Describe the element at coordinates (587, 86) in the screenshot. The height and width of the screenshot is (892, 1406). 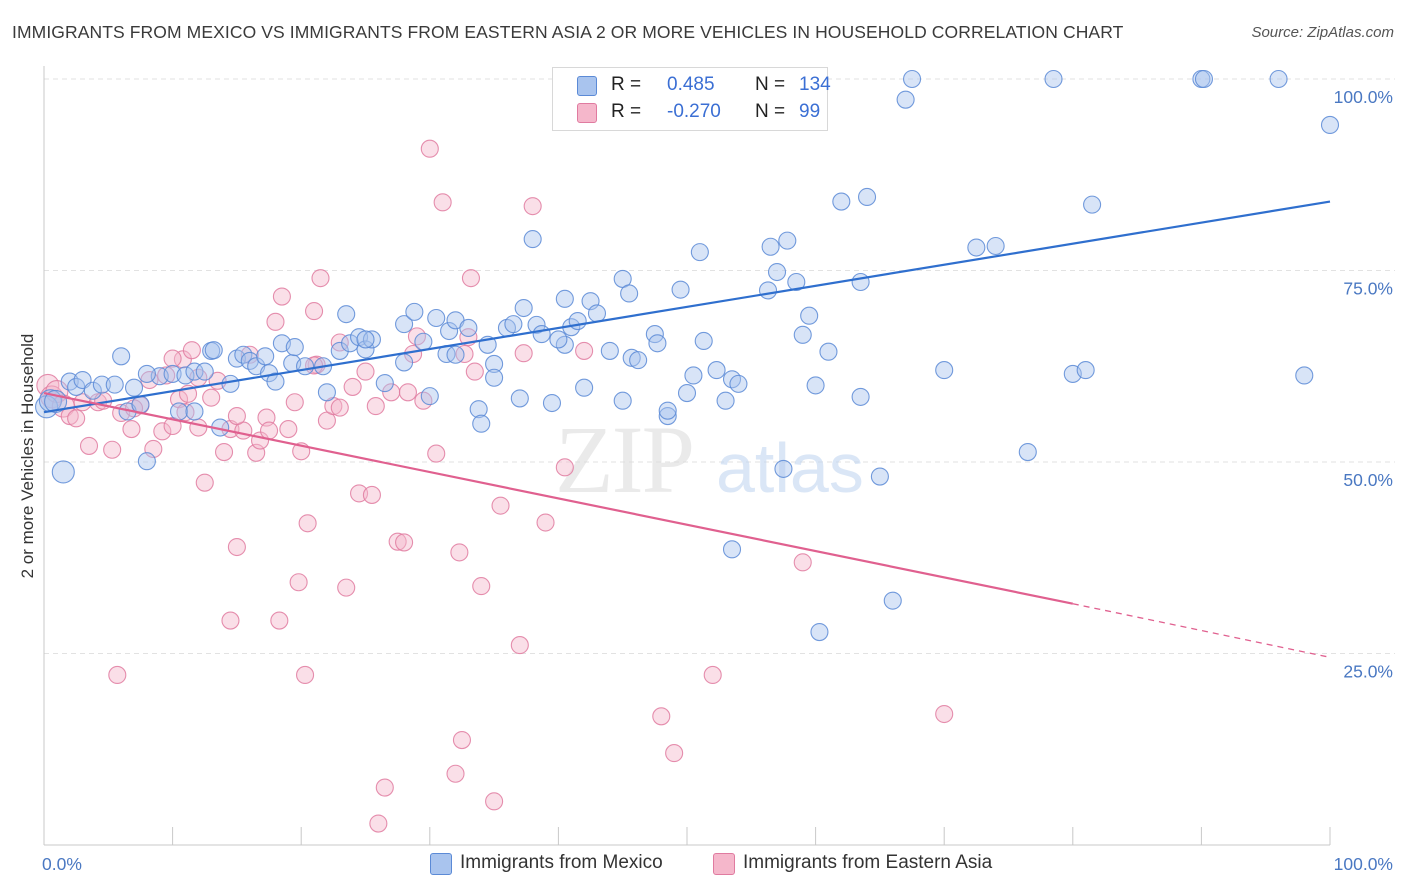
I see `legend-swatch-mexico` at that location.